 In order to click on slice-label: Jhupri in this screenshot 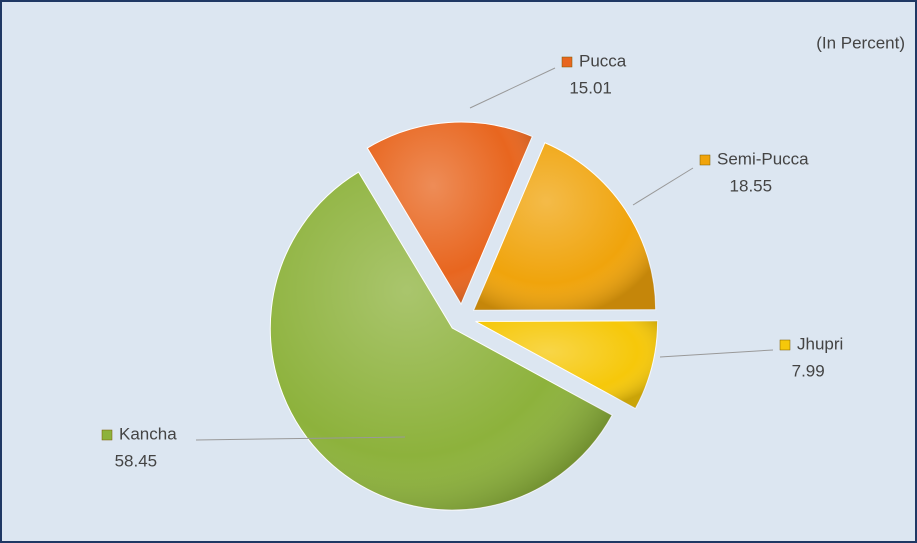, I will do `click(820, 343)`.